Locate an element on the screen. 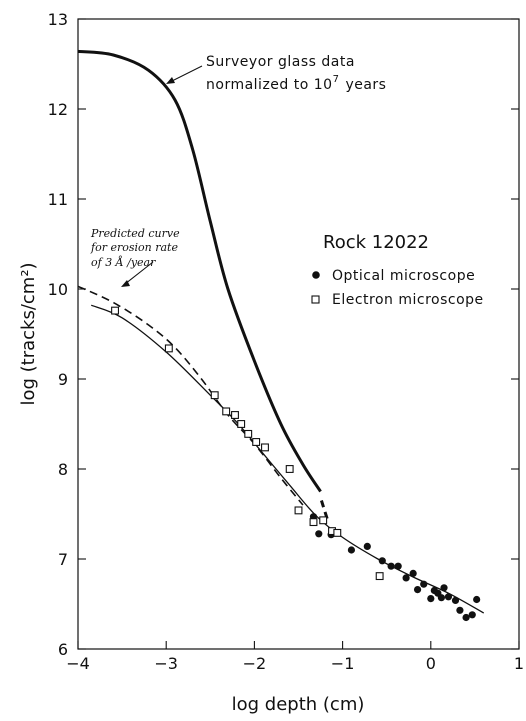  x-tick-label: −4 is located at coordinates (78, 663).